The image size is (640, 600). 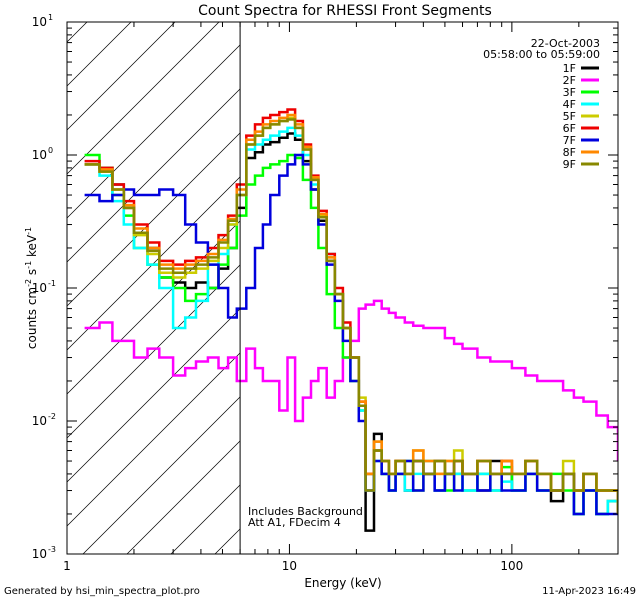 I want to click on x-axis-label: Energy (keV), so click(x=342, y=583).